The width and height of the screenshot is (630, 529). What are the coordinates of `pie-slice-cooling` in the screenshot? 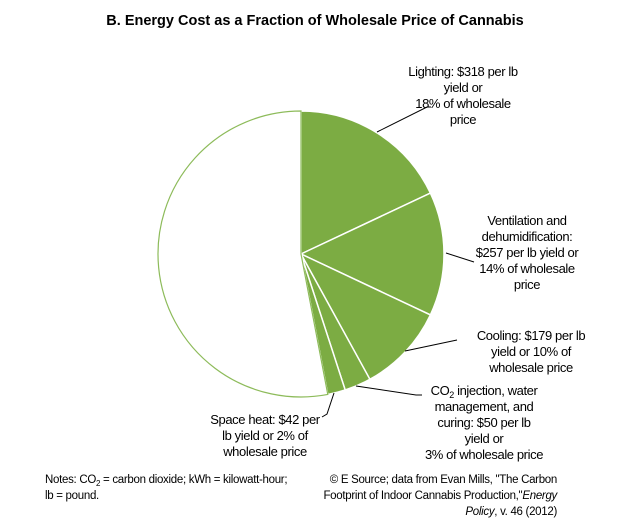 It's located at (365, 316).